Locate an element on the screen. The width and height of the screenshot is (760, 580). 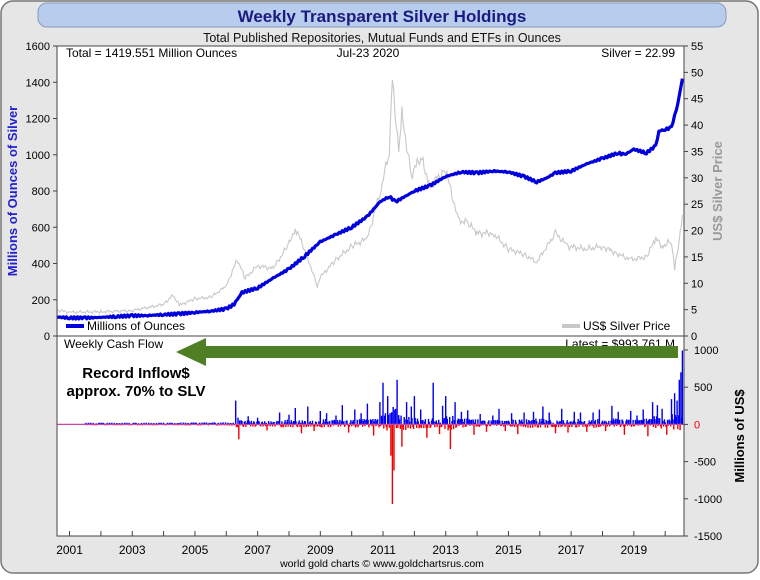
x-tick-label: 2019 is located at coordinates (633, 550).